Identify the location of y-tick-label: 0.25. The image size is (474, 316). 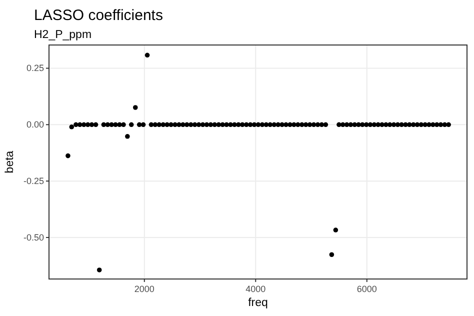
(35, 68).